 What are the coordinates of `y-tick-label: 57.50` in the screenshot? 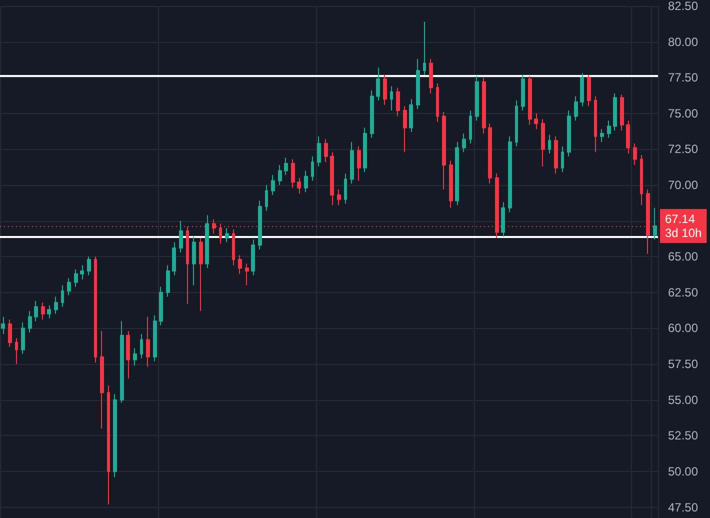 It's located at (683, 364).